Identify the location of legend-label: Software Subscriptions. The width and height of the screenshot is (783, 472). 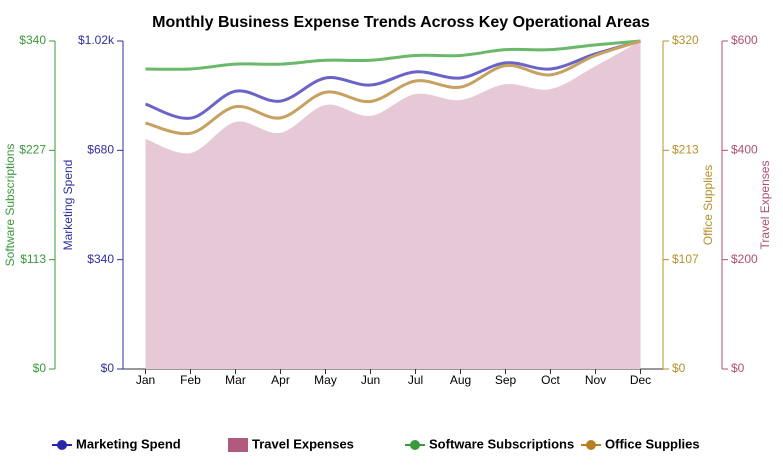
(501, 443).